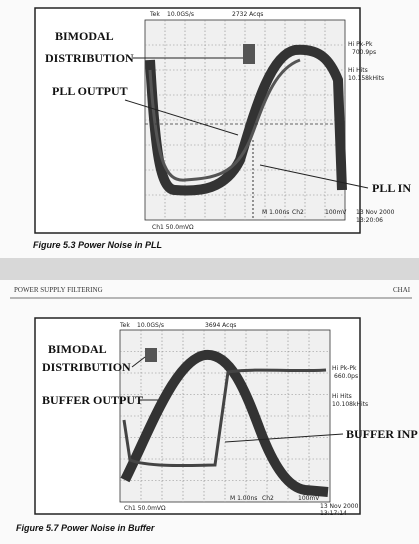  What do you see at coordinates (247, 14) in the screenshot?
I see `scope-acqs: 2732 Acqs` at bounding box center [247, 14].